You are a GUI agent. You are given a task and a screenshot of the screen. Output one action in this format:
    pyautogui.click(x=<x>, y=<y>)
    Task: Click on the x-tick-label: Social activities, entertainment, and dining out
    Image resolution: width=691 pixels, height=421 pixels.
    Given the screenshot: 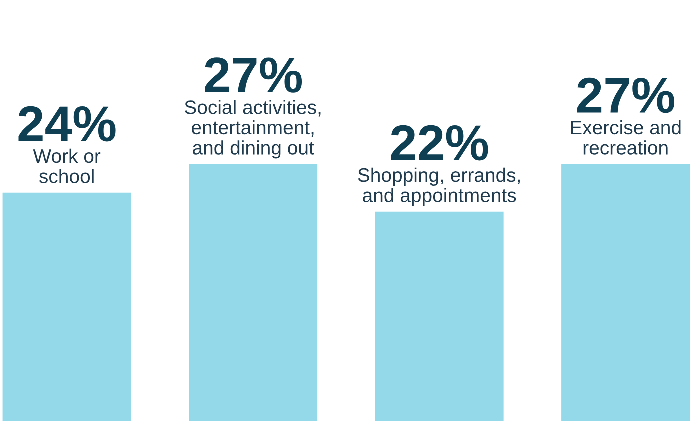 What is the action you would take?
    pyautogui.click(x=253, y=129)
    